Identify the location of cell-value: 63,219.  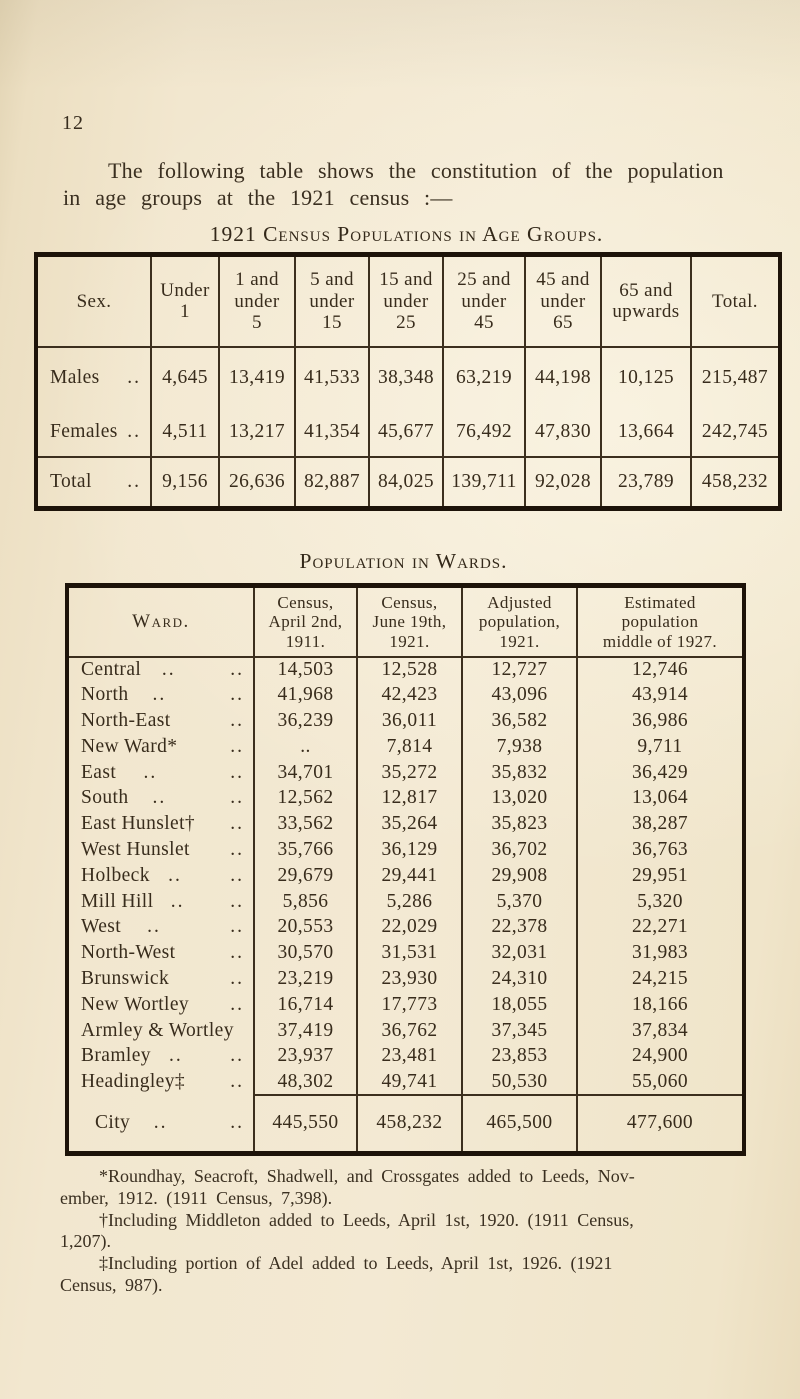
(483, 377).